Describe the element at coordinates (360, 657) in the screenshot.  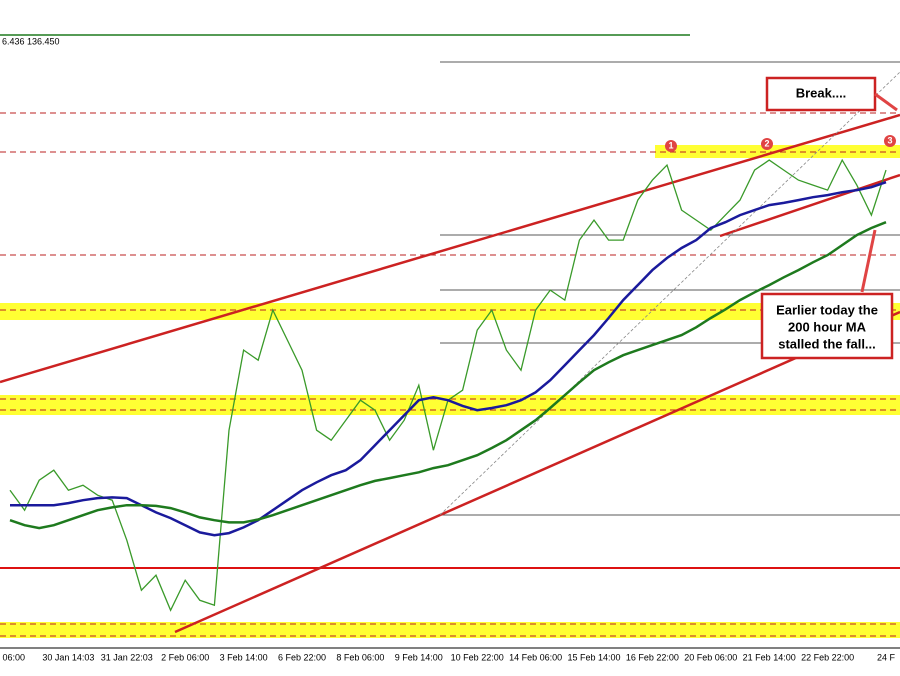
I see `x-tick-label: 8 Feb 06:00` at that location.